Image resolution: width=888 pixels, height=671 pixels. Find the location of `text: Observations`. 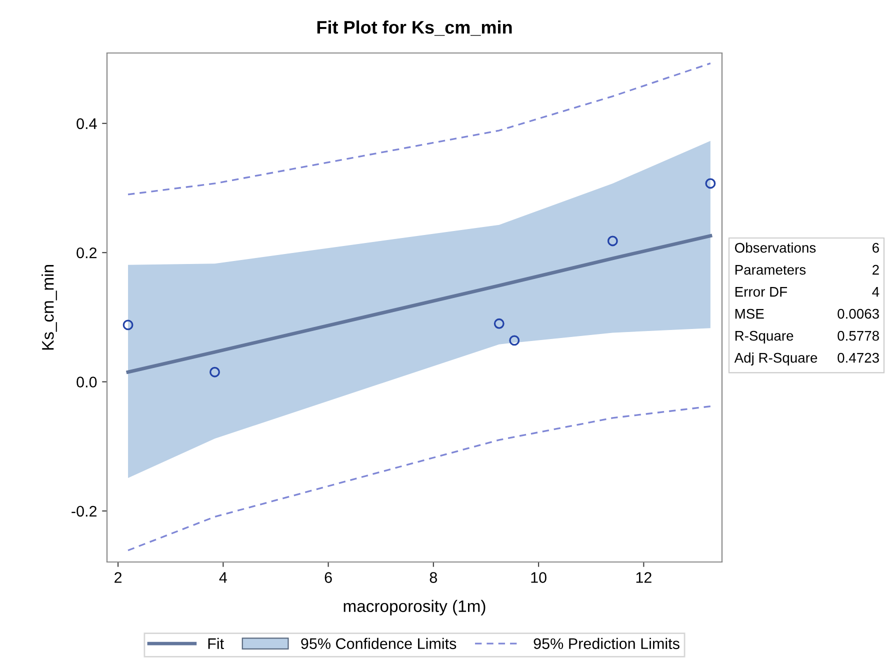

text: Observations is located at coordinates (775, 247).